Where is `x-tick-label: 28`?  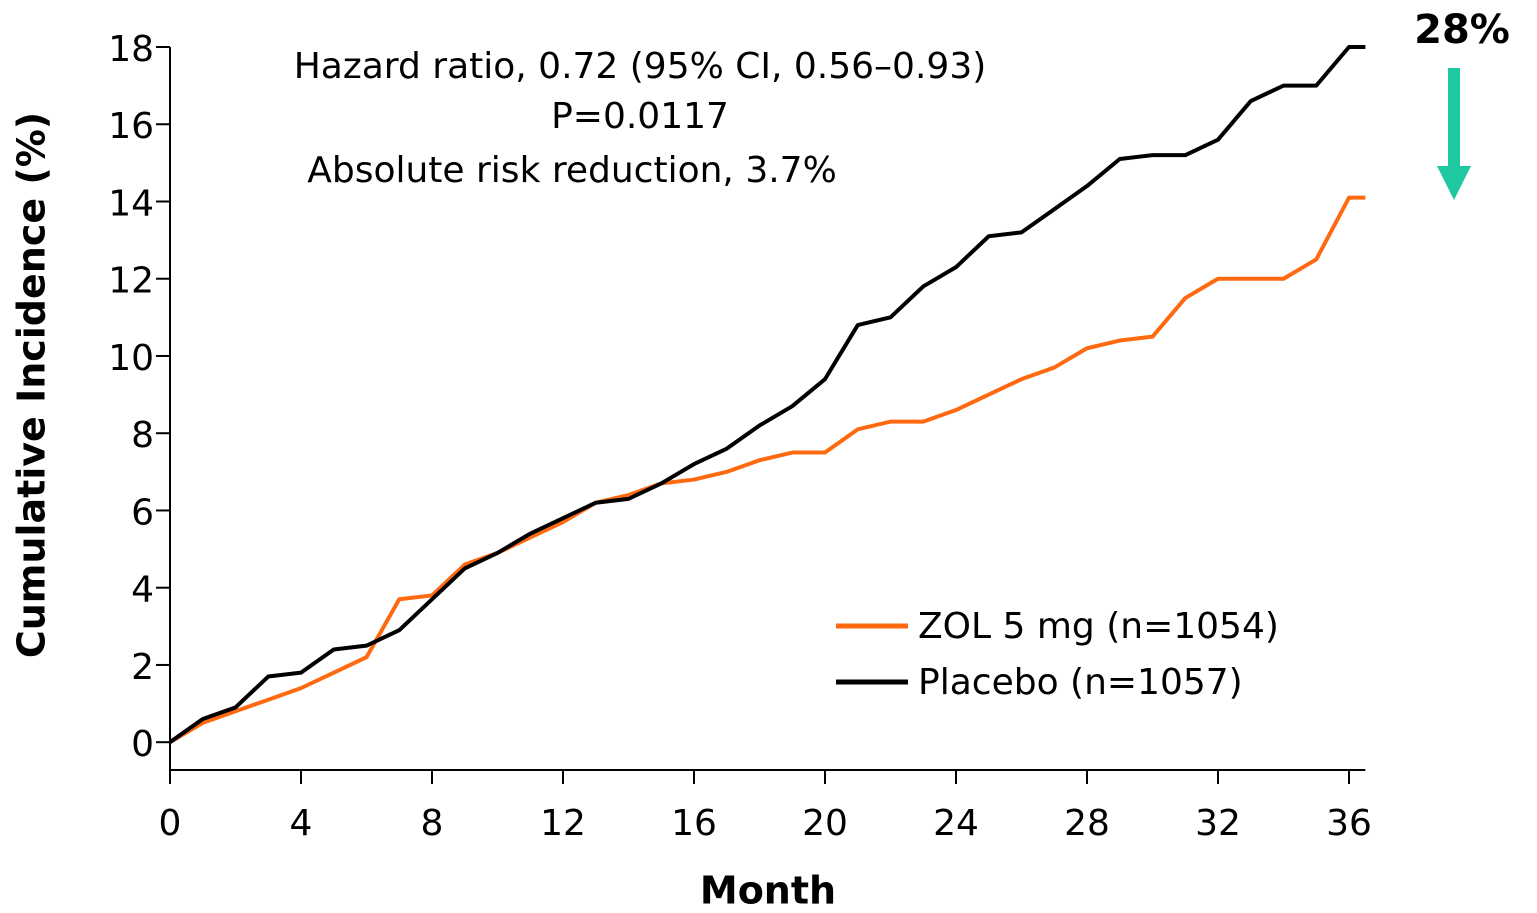 x-tick-label: 28 is located at coordinates (1087, 823).